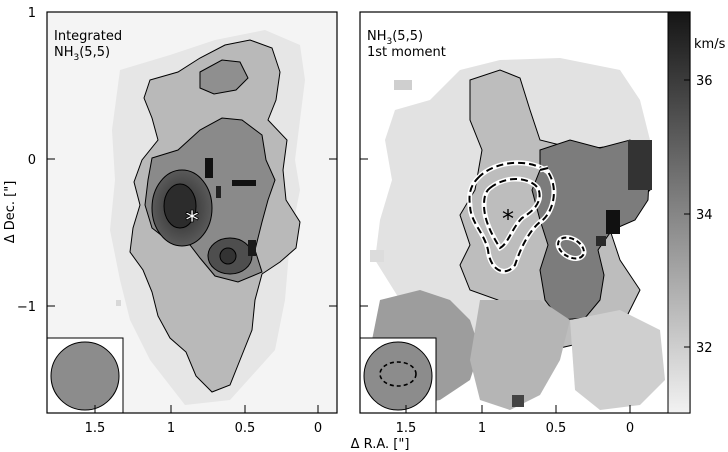 The image size is (728, 452). Describe the element at coordinates (377, 36) in the screenshot. I see `right-species: NH` at that location.